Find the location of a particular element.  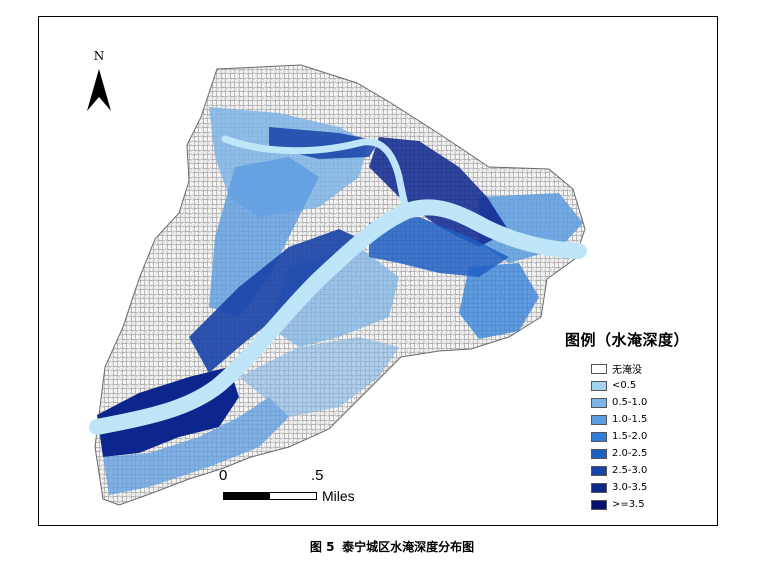

tributary-river is located at coordinates (316, 175).